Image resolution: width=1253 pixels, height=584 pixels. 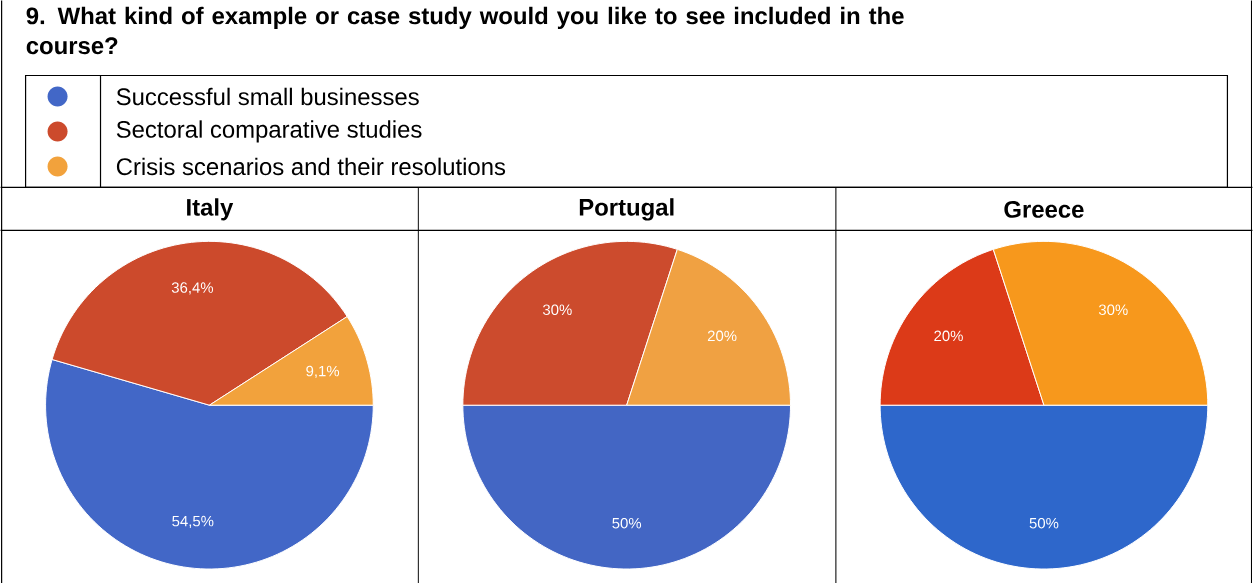 I want to click on chart-title: Greece, so click(x=1044, y=210).